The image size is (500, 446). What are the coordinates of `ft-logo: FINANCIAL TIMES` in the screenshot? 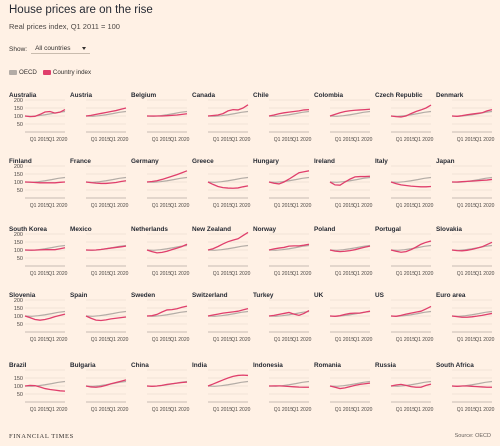 It's located at (41, 436).